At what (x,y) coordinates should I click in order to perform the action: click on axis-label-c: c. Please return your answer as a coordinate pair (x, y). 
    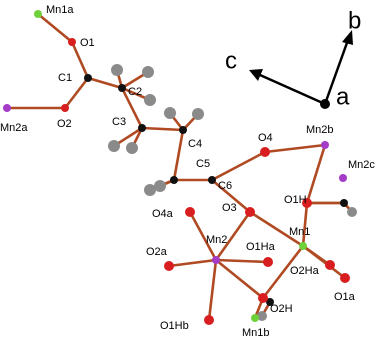
    Looking at the image, I should click on (231, 60).